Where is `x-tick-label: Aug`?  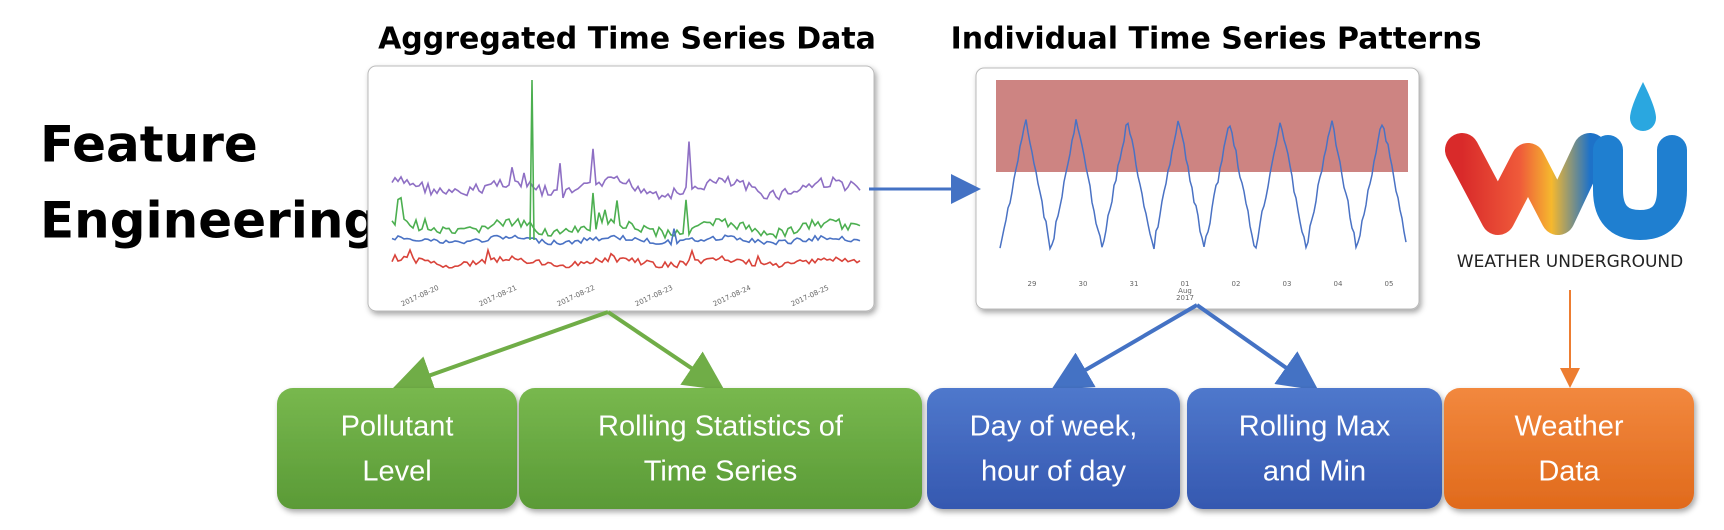 x-tick-label: Aug is located at coordinates (1185, 291).